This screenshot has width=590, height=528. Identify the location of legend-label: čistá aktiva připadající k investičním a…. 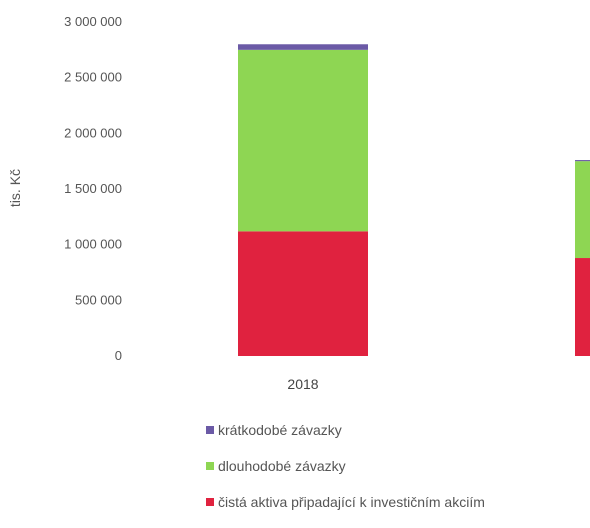
(351, 502).